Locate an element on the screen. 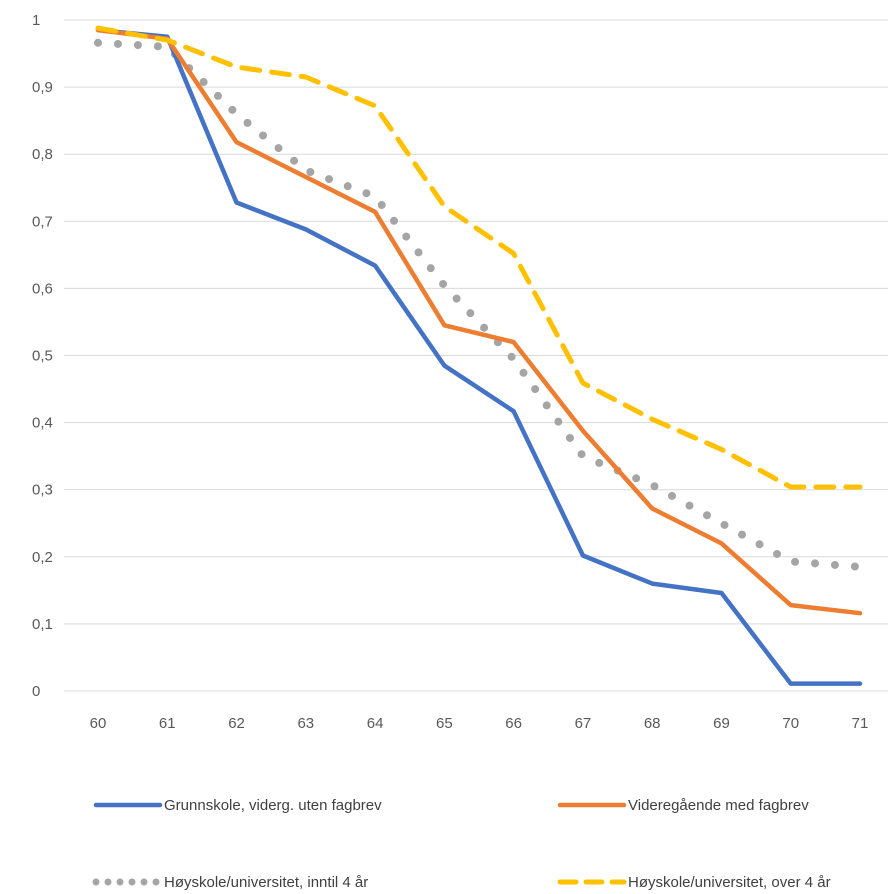 This screenshot has height=894, width=888. y-tick-label: 0,5 is located at coordinates (42, 356).